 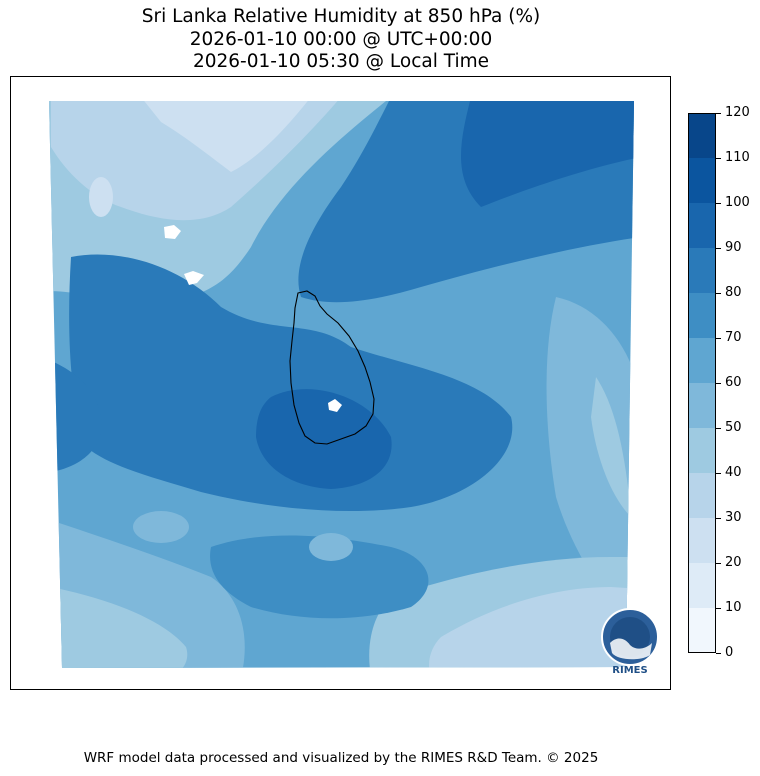 I want to click on colorbar-tick-label: 100, so click(x=737, y=202).